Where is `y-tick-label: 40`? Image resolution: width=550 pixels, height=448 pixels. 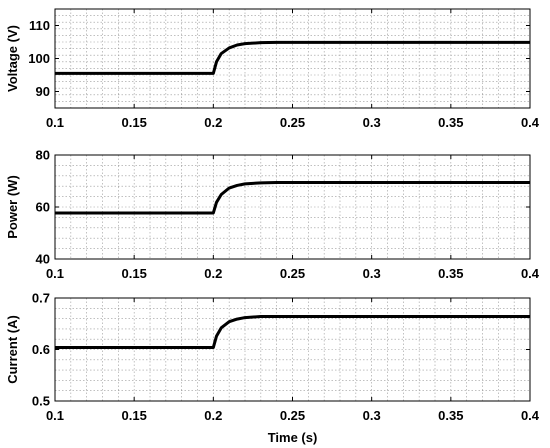 y-tick-label: 40 is located at coordinates (43, 259).